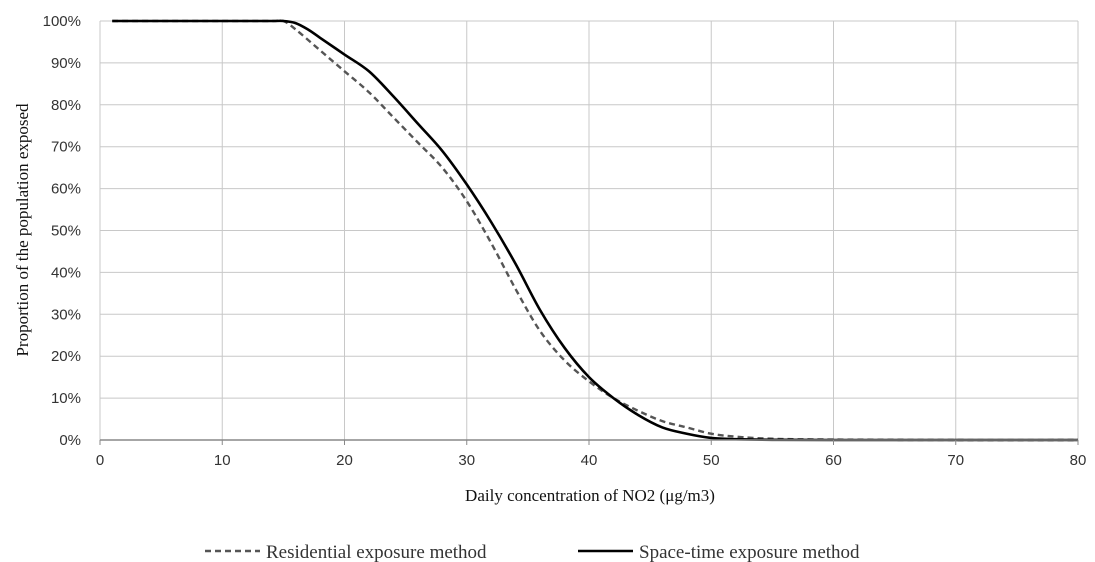 This screenshot has height=562, width=1095. Describe the element at coordinates (344, 460) in the screenshot. I see `x-tick-label: 20` at that location.